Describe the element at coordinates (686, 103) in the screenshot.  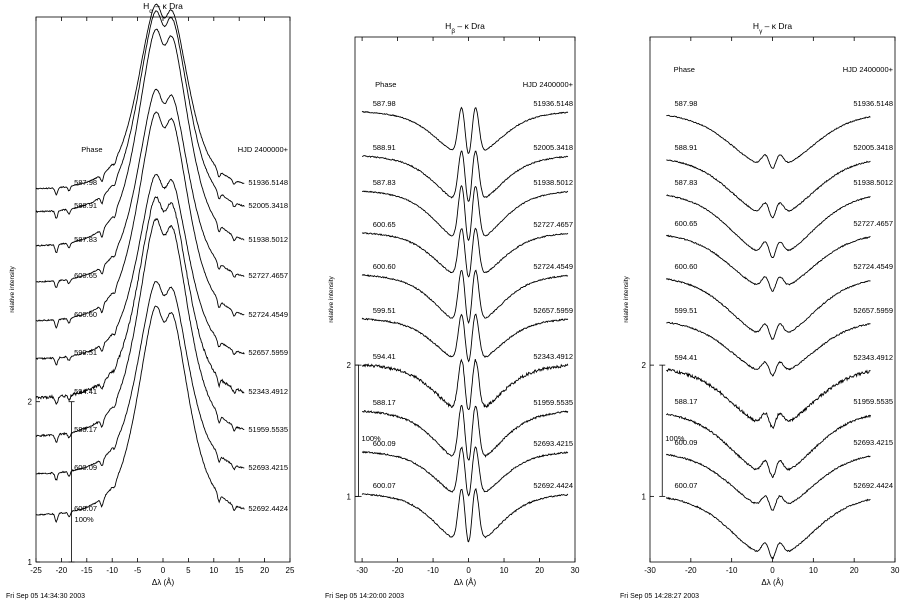
I see `phase-label: 587.98` at that location.